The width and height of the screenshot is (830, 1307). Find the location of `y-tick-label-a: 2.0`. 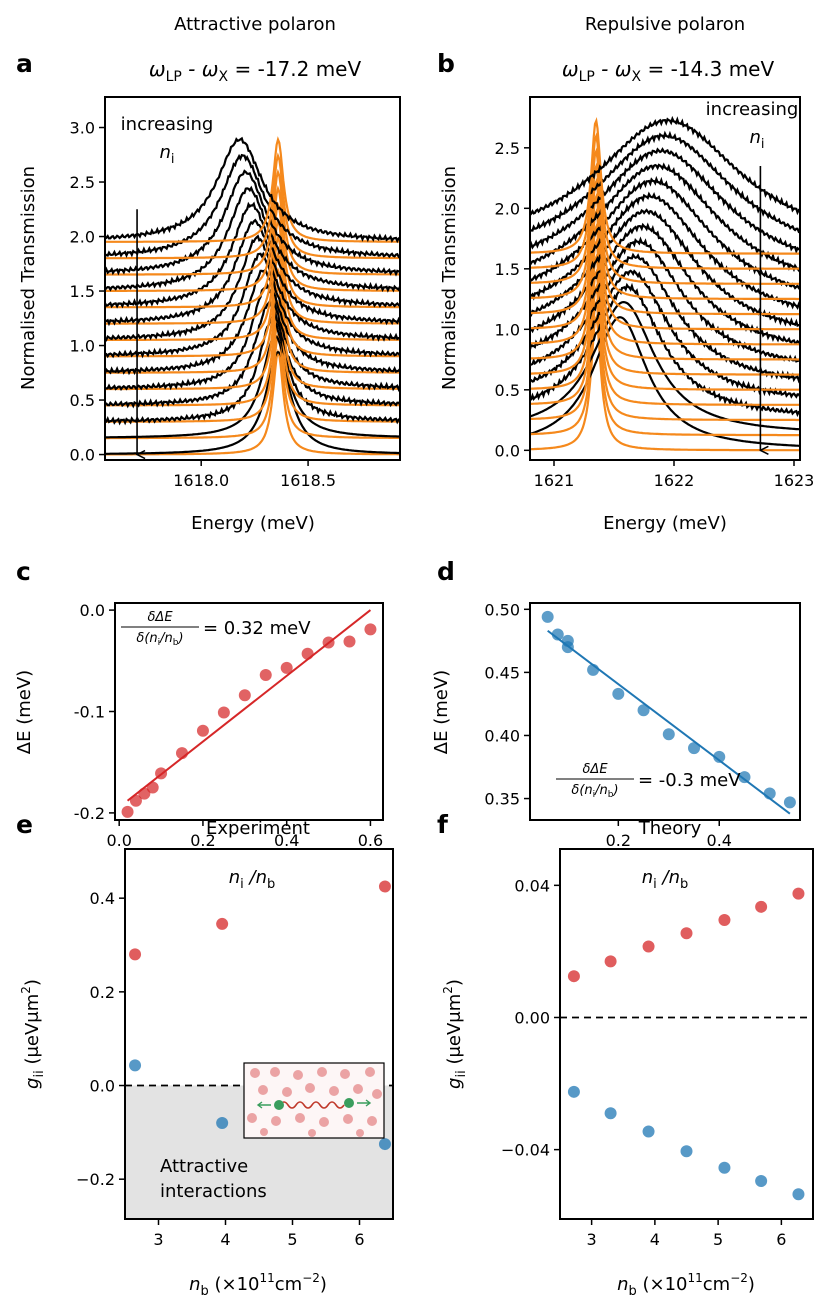

y-tick-label-a: 2.0 is located at coordinates (82, 237).